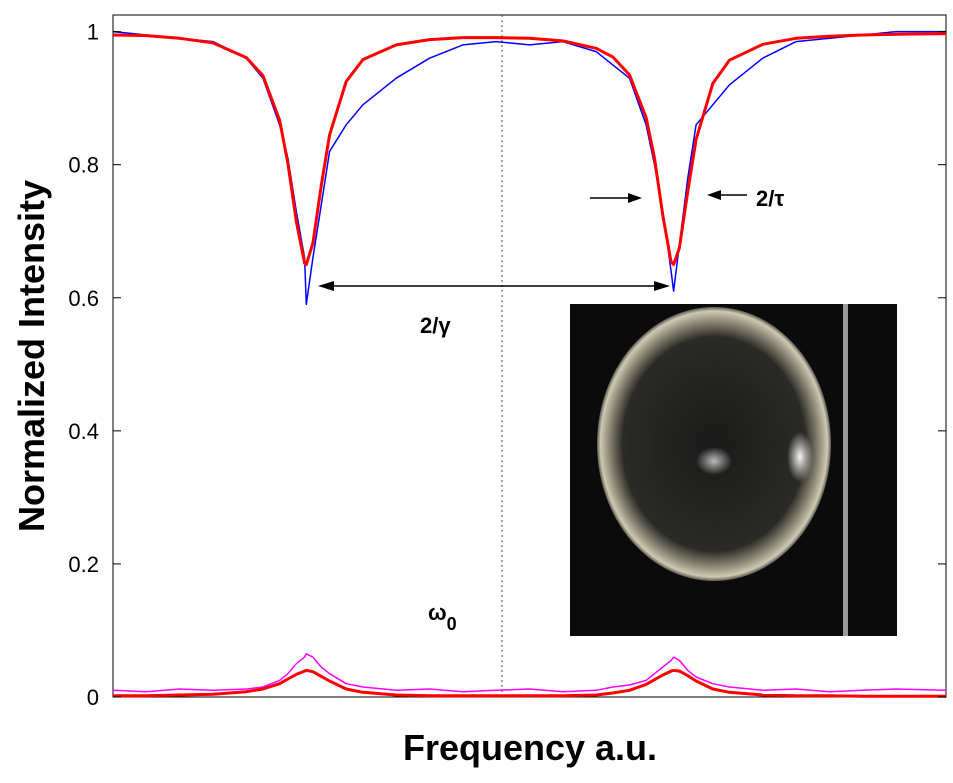 This screenshot has height=783, width=953. What do you see at coordinates (83, 298) in the screenshot?
I see `y-tick-label: 0.6` at bounding box center [83, 298].